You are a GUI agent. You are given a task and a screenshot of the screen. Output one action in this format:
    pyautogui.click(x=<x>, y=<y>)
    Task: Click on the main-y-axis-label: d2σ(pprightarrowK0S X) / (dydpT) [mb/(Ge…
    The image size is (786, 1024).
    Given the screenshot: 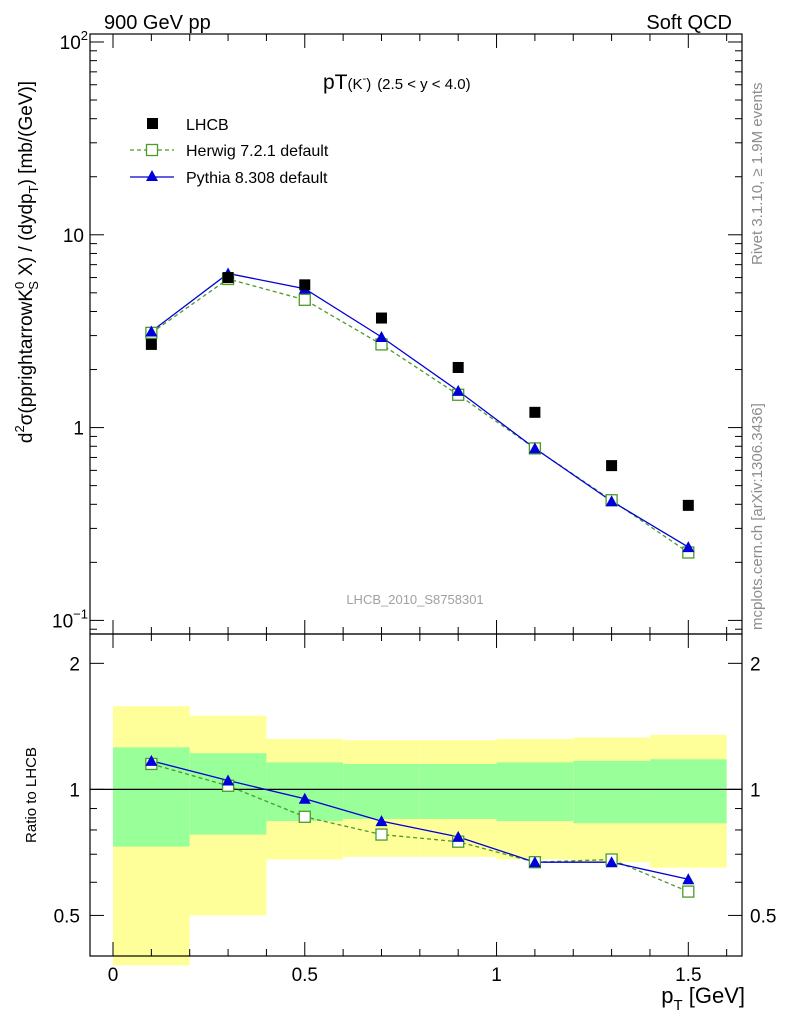 What is the action you would take?
    pyautogui.click(x=26, y=262)
    